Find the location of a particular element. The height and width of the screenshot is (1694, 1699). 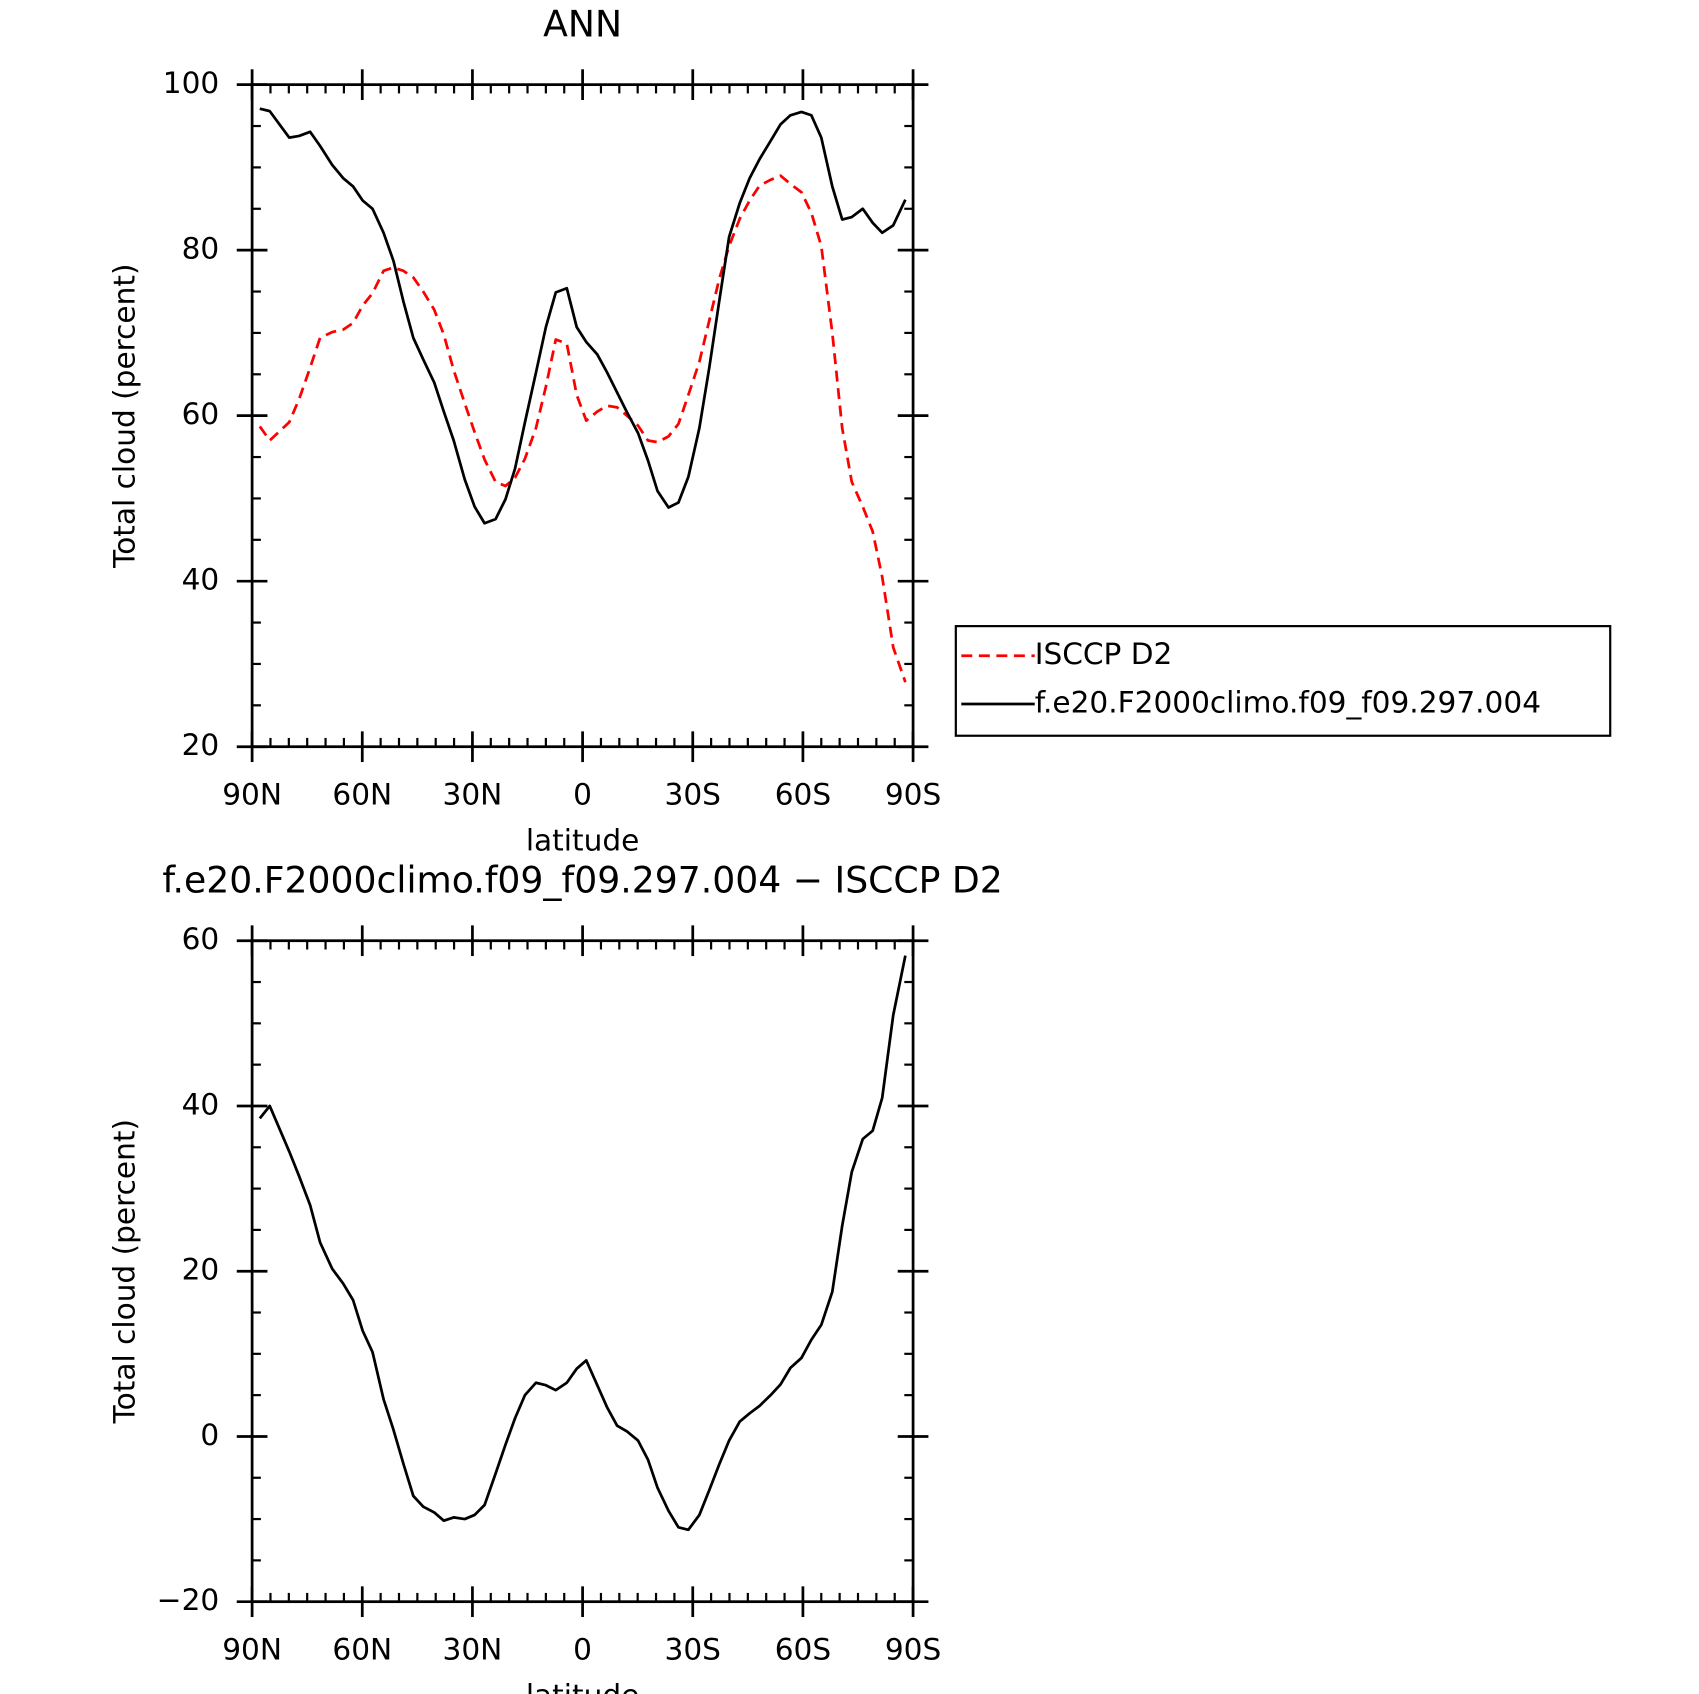

legend-label: ISCCP D2 is located at coordinates (1104, 654).